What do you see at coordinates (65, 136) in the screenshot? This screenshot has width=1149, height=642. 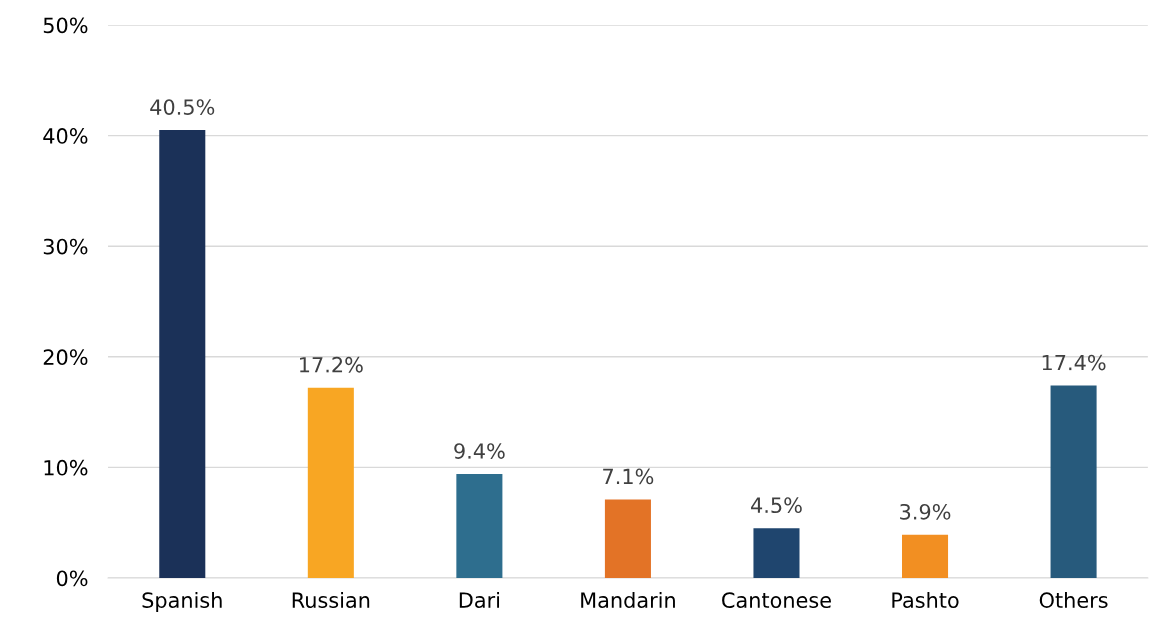 I see `y-tick-label: 40%` at bounding box center [65, 136].